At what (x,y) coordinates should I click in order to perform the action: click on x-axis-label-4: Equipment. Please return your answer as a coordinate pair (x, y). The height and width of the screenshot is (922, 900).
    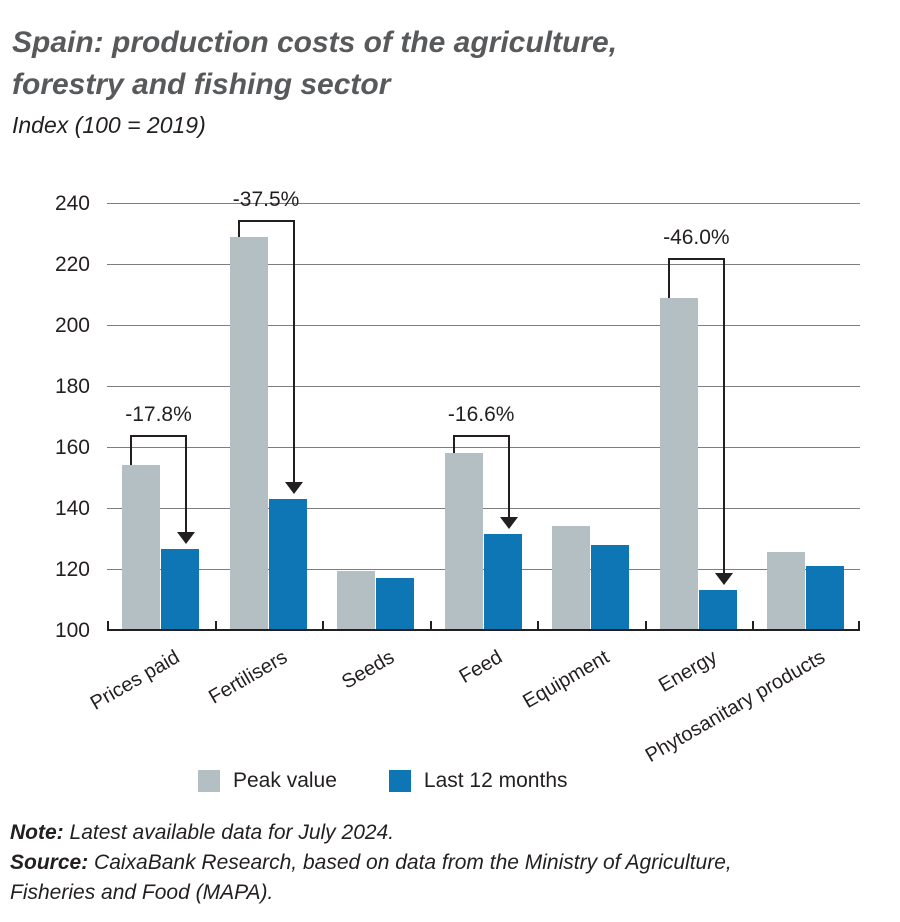
    Looking at the image, I should click on (566, 679).